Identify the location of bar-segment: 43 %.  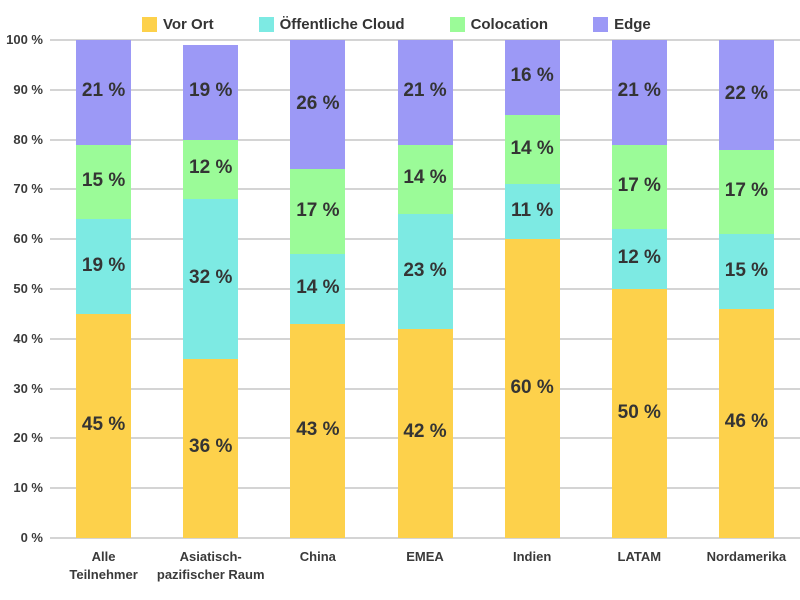
(318, 430).